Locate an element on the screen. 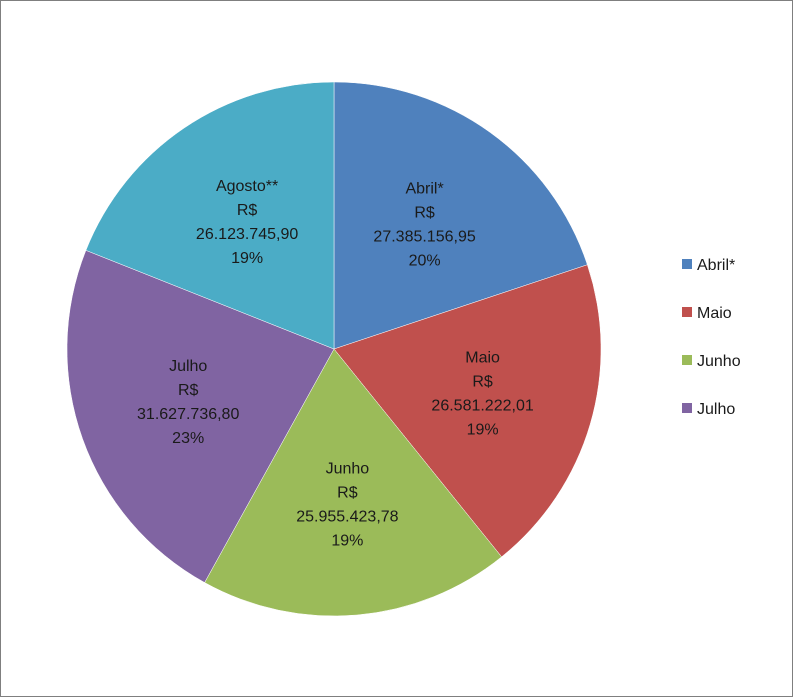  pie-slice-maio is located at coordinates (467, 411).